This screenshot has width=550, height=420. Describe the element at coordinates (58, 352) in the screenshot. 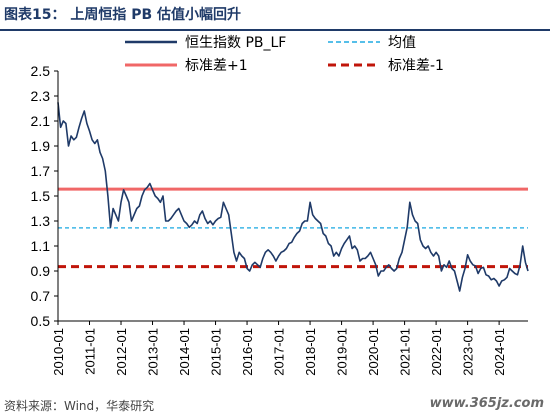

I see `x-tick-label: 2010-01` at that location.